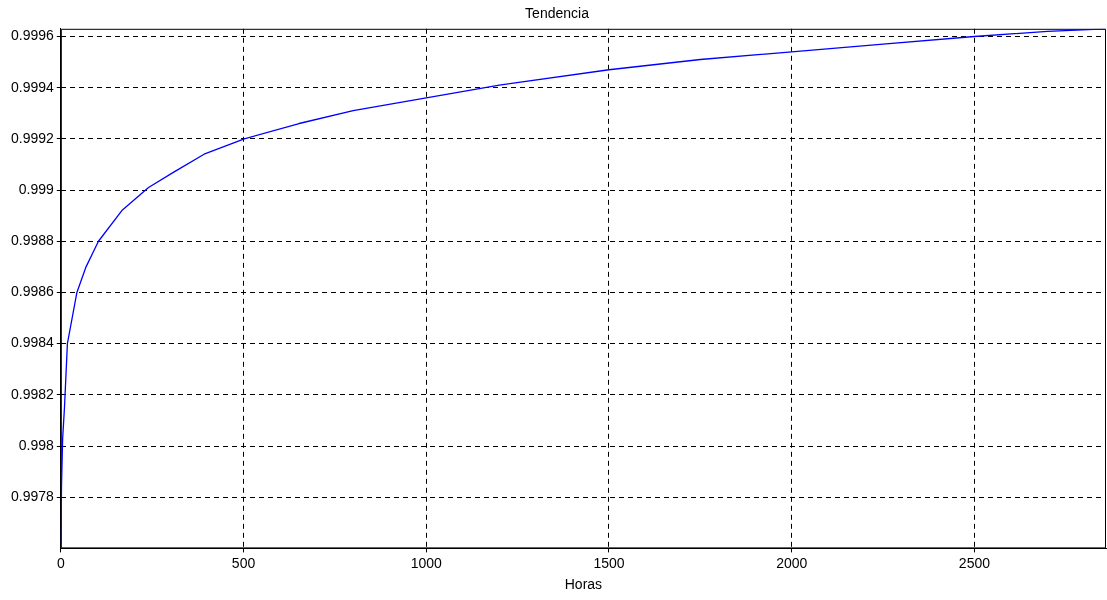 Image resolution: width=1107 pixels, height=600 pixels. What do you see at coordinates (32, 342) in the screenshot?
I see `y-tick-label: 0.9984` at bounding box center [32, 342].